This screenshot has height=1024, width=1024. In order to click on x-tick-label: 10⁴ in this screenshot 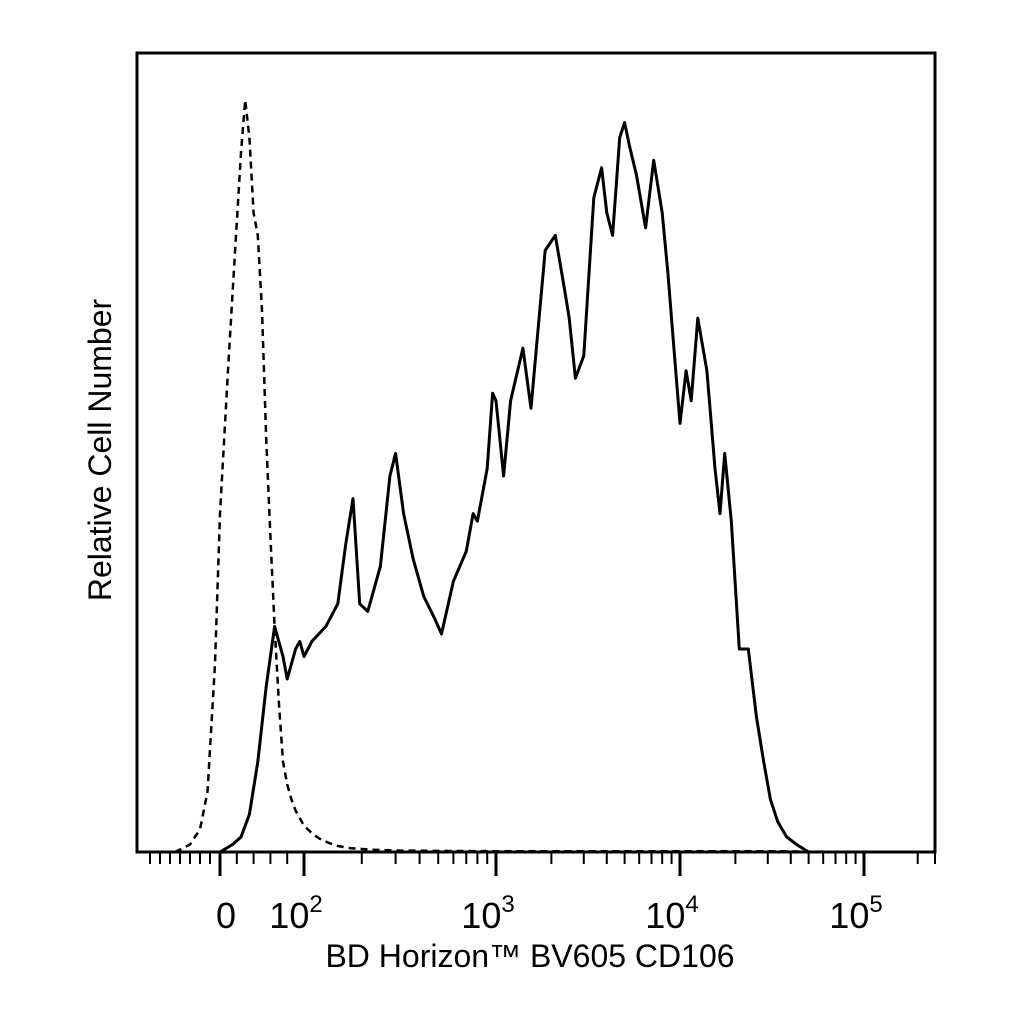, I will do `click(671, 913)`.